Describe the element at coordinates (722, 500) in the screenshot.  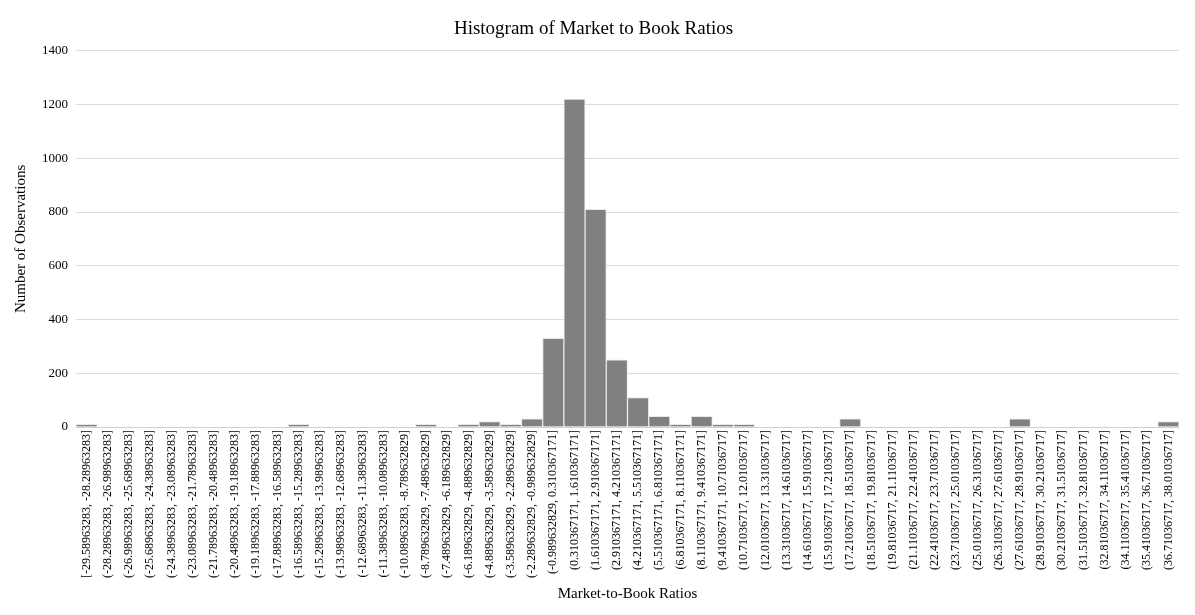
I see `x-tick-label: (9.410367171, 10.71036717]` at that location.